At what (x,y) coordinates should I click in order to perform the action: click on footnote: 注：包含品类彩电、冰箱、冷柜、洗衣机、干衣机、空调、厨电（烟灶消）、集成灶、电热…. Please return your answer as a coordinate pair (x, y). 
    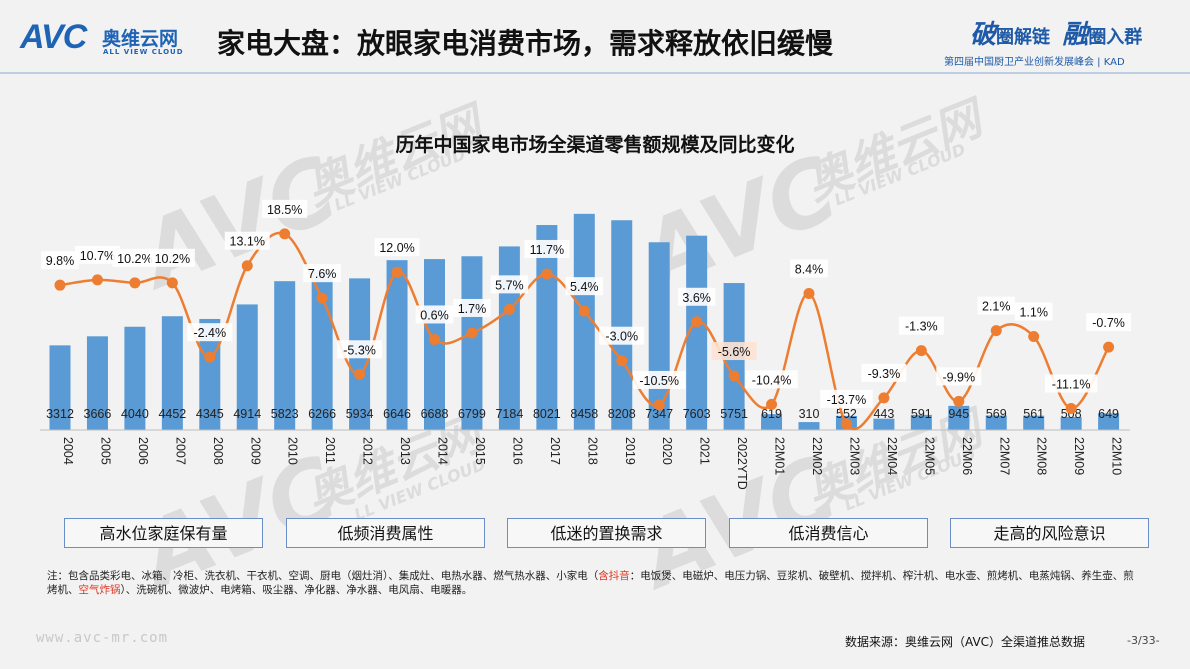
    Looking at the image, I should click on (594, 583).